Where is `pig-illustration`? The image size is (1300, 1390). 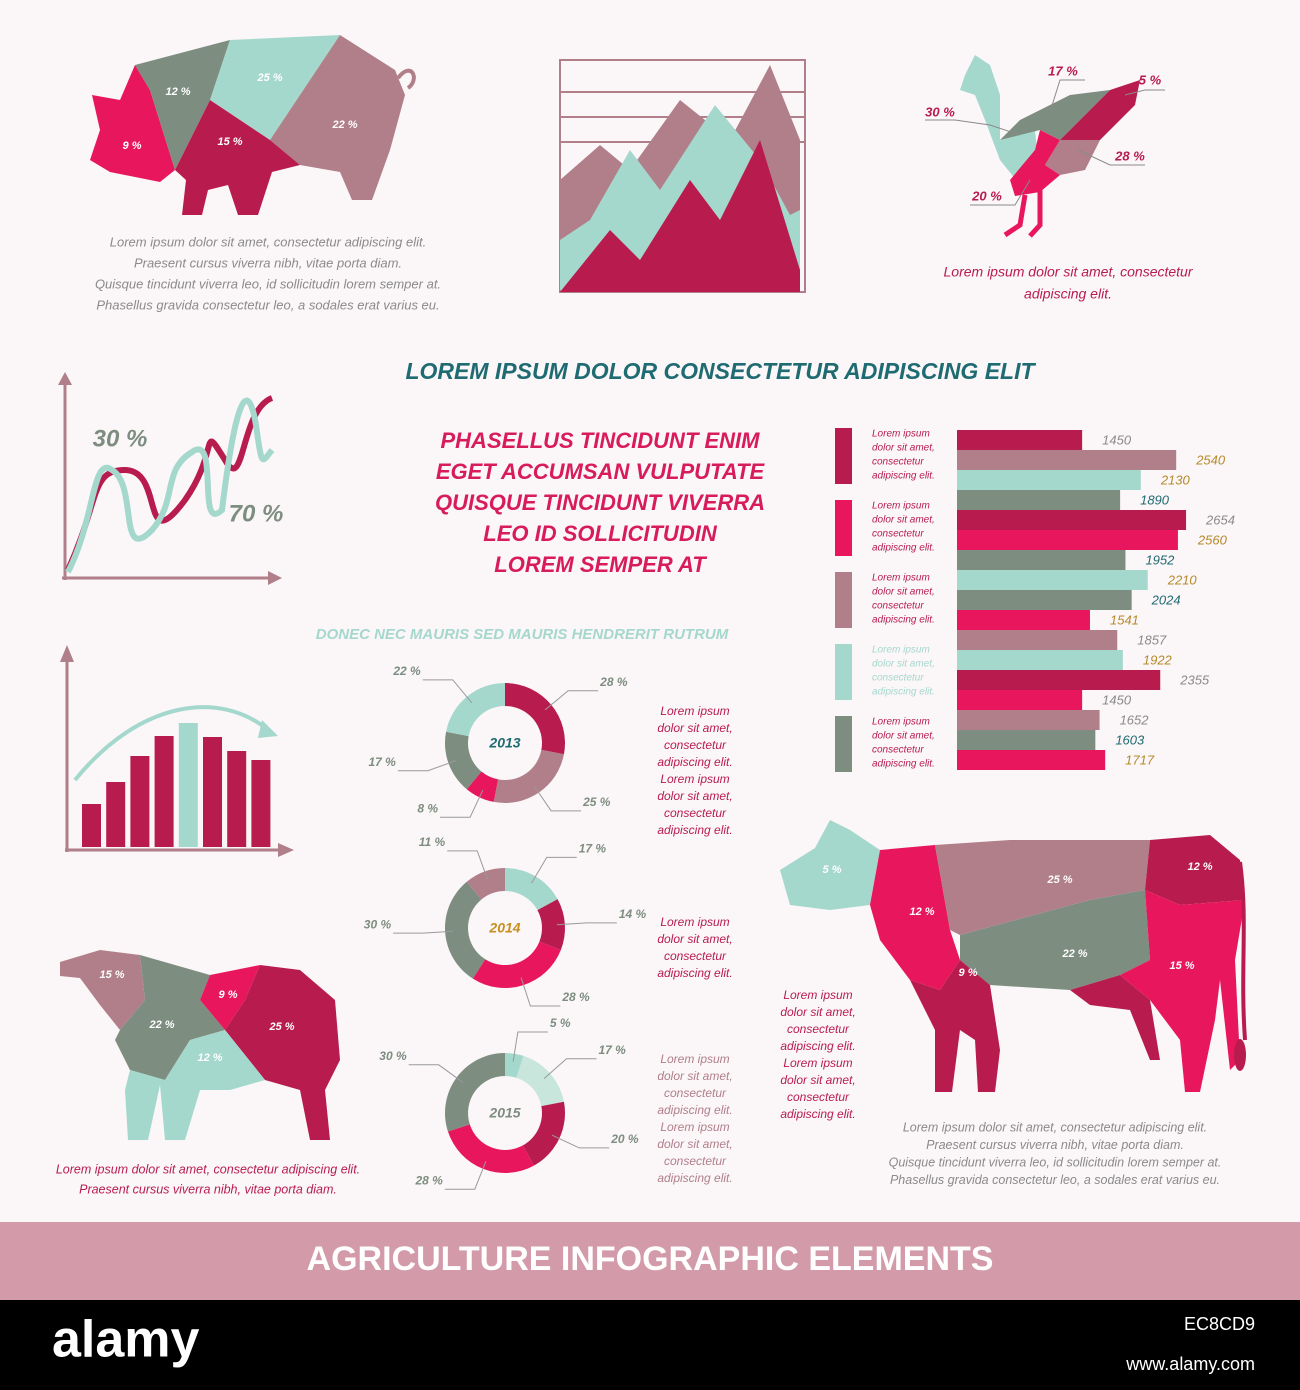 pig-illustration is located at coordinates (253, 125).